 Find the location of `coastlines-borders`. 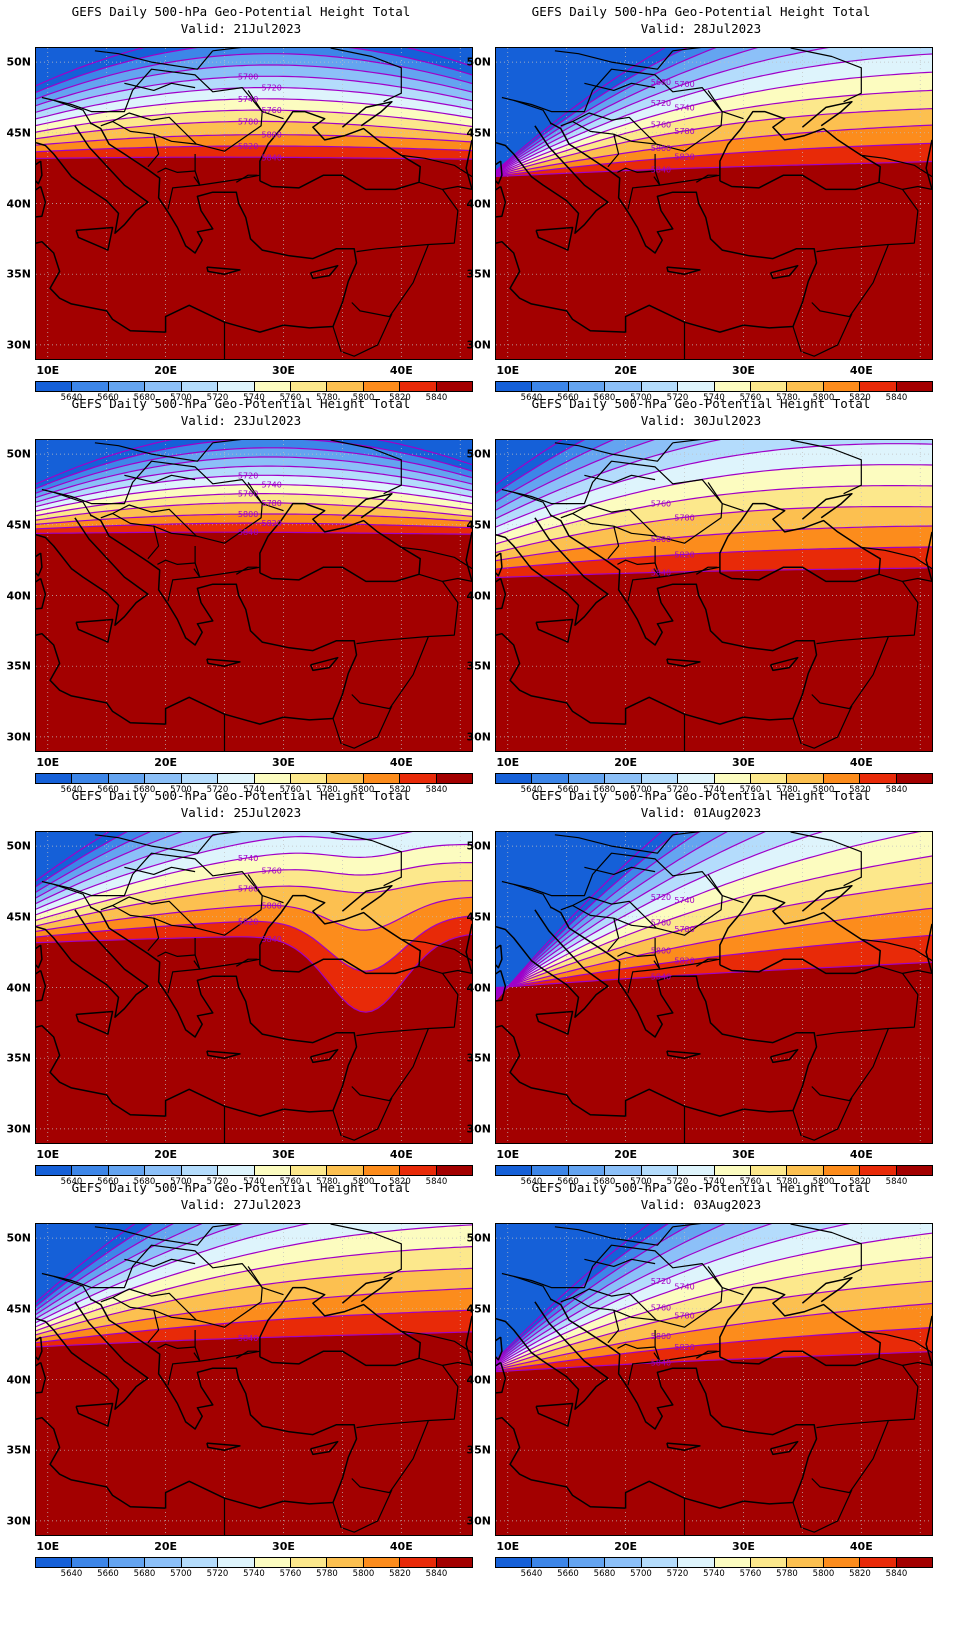

coastlines-borders is located at coordinates (254, 203).